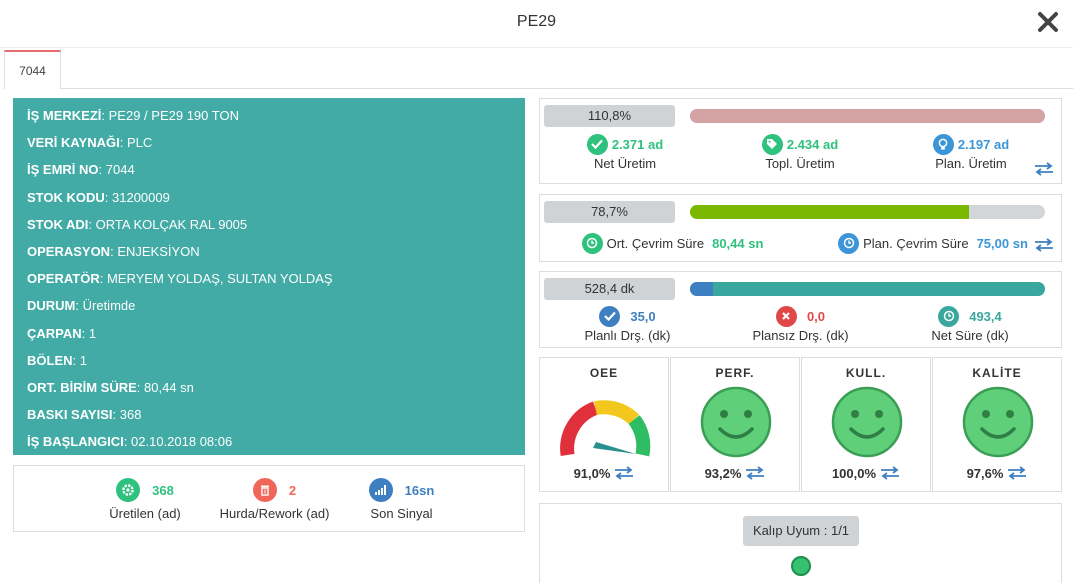 This screenshot has width=1073, height=583. I want to click on info-label: DURUM, so click(51, 306).